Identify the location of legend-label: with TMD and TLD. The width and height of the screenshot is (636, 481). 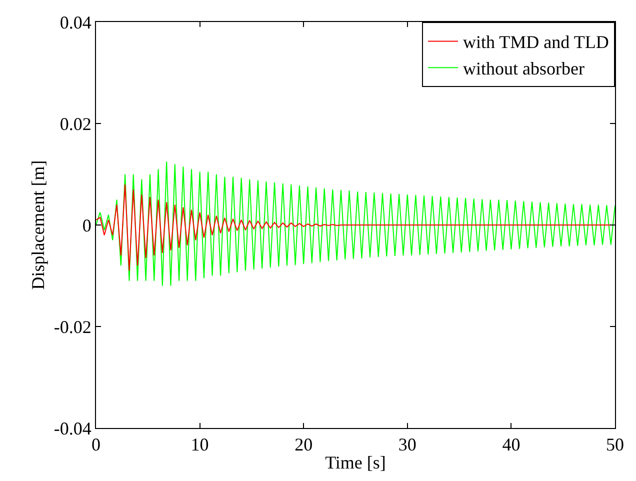
(536, 42).